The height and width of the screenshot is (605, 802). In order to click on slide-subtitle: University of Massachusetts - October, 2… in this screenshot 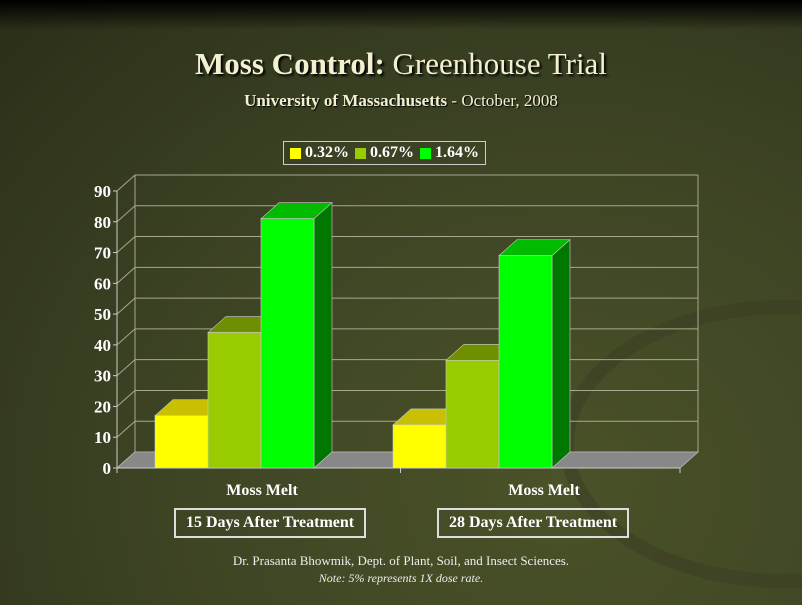, I will do `click(401, 101)`.